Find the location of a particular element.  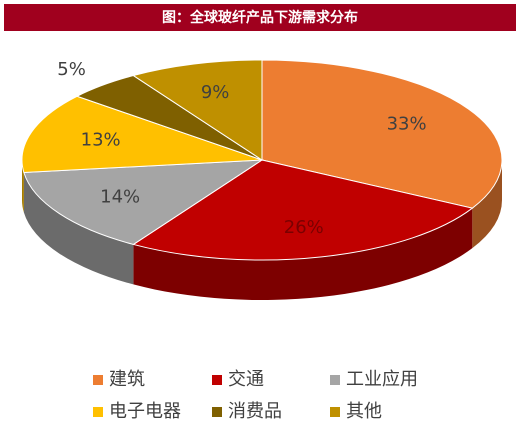

legend-label: 其他 is located at coordinates (364, 411).